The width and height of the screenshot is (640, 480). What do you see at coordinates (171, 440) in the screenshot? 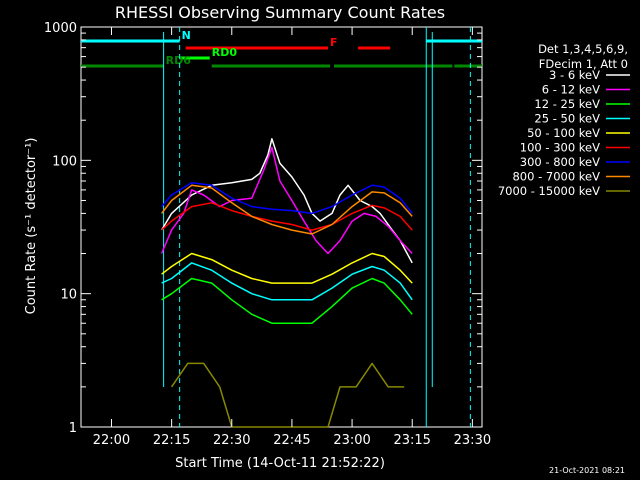
I see `x-tick-label: 22:15` at bounding box center [171, 440].